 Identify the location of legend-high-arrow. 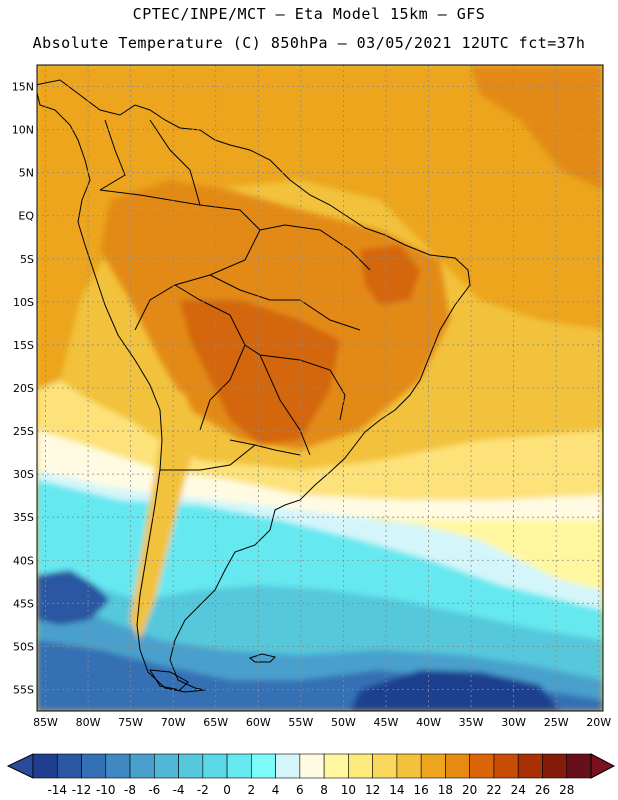
(603, 766).